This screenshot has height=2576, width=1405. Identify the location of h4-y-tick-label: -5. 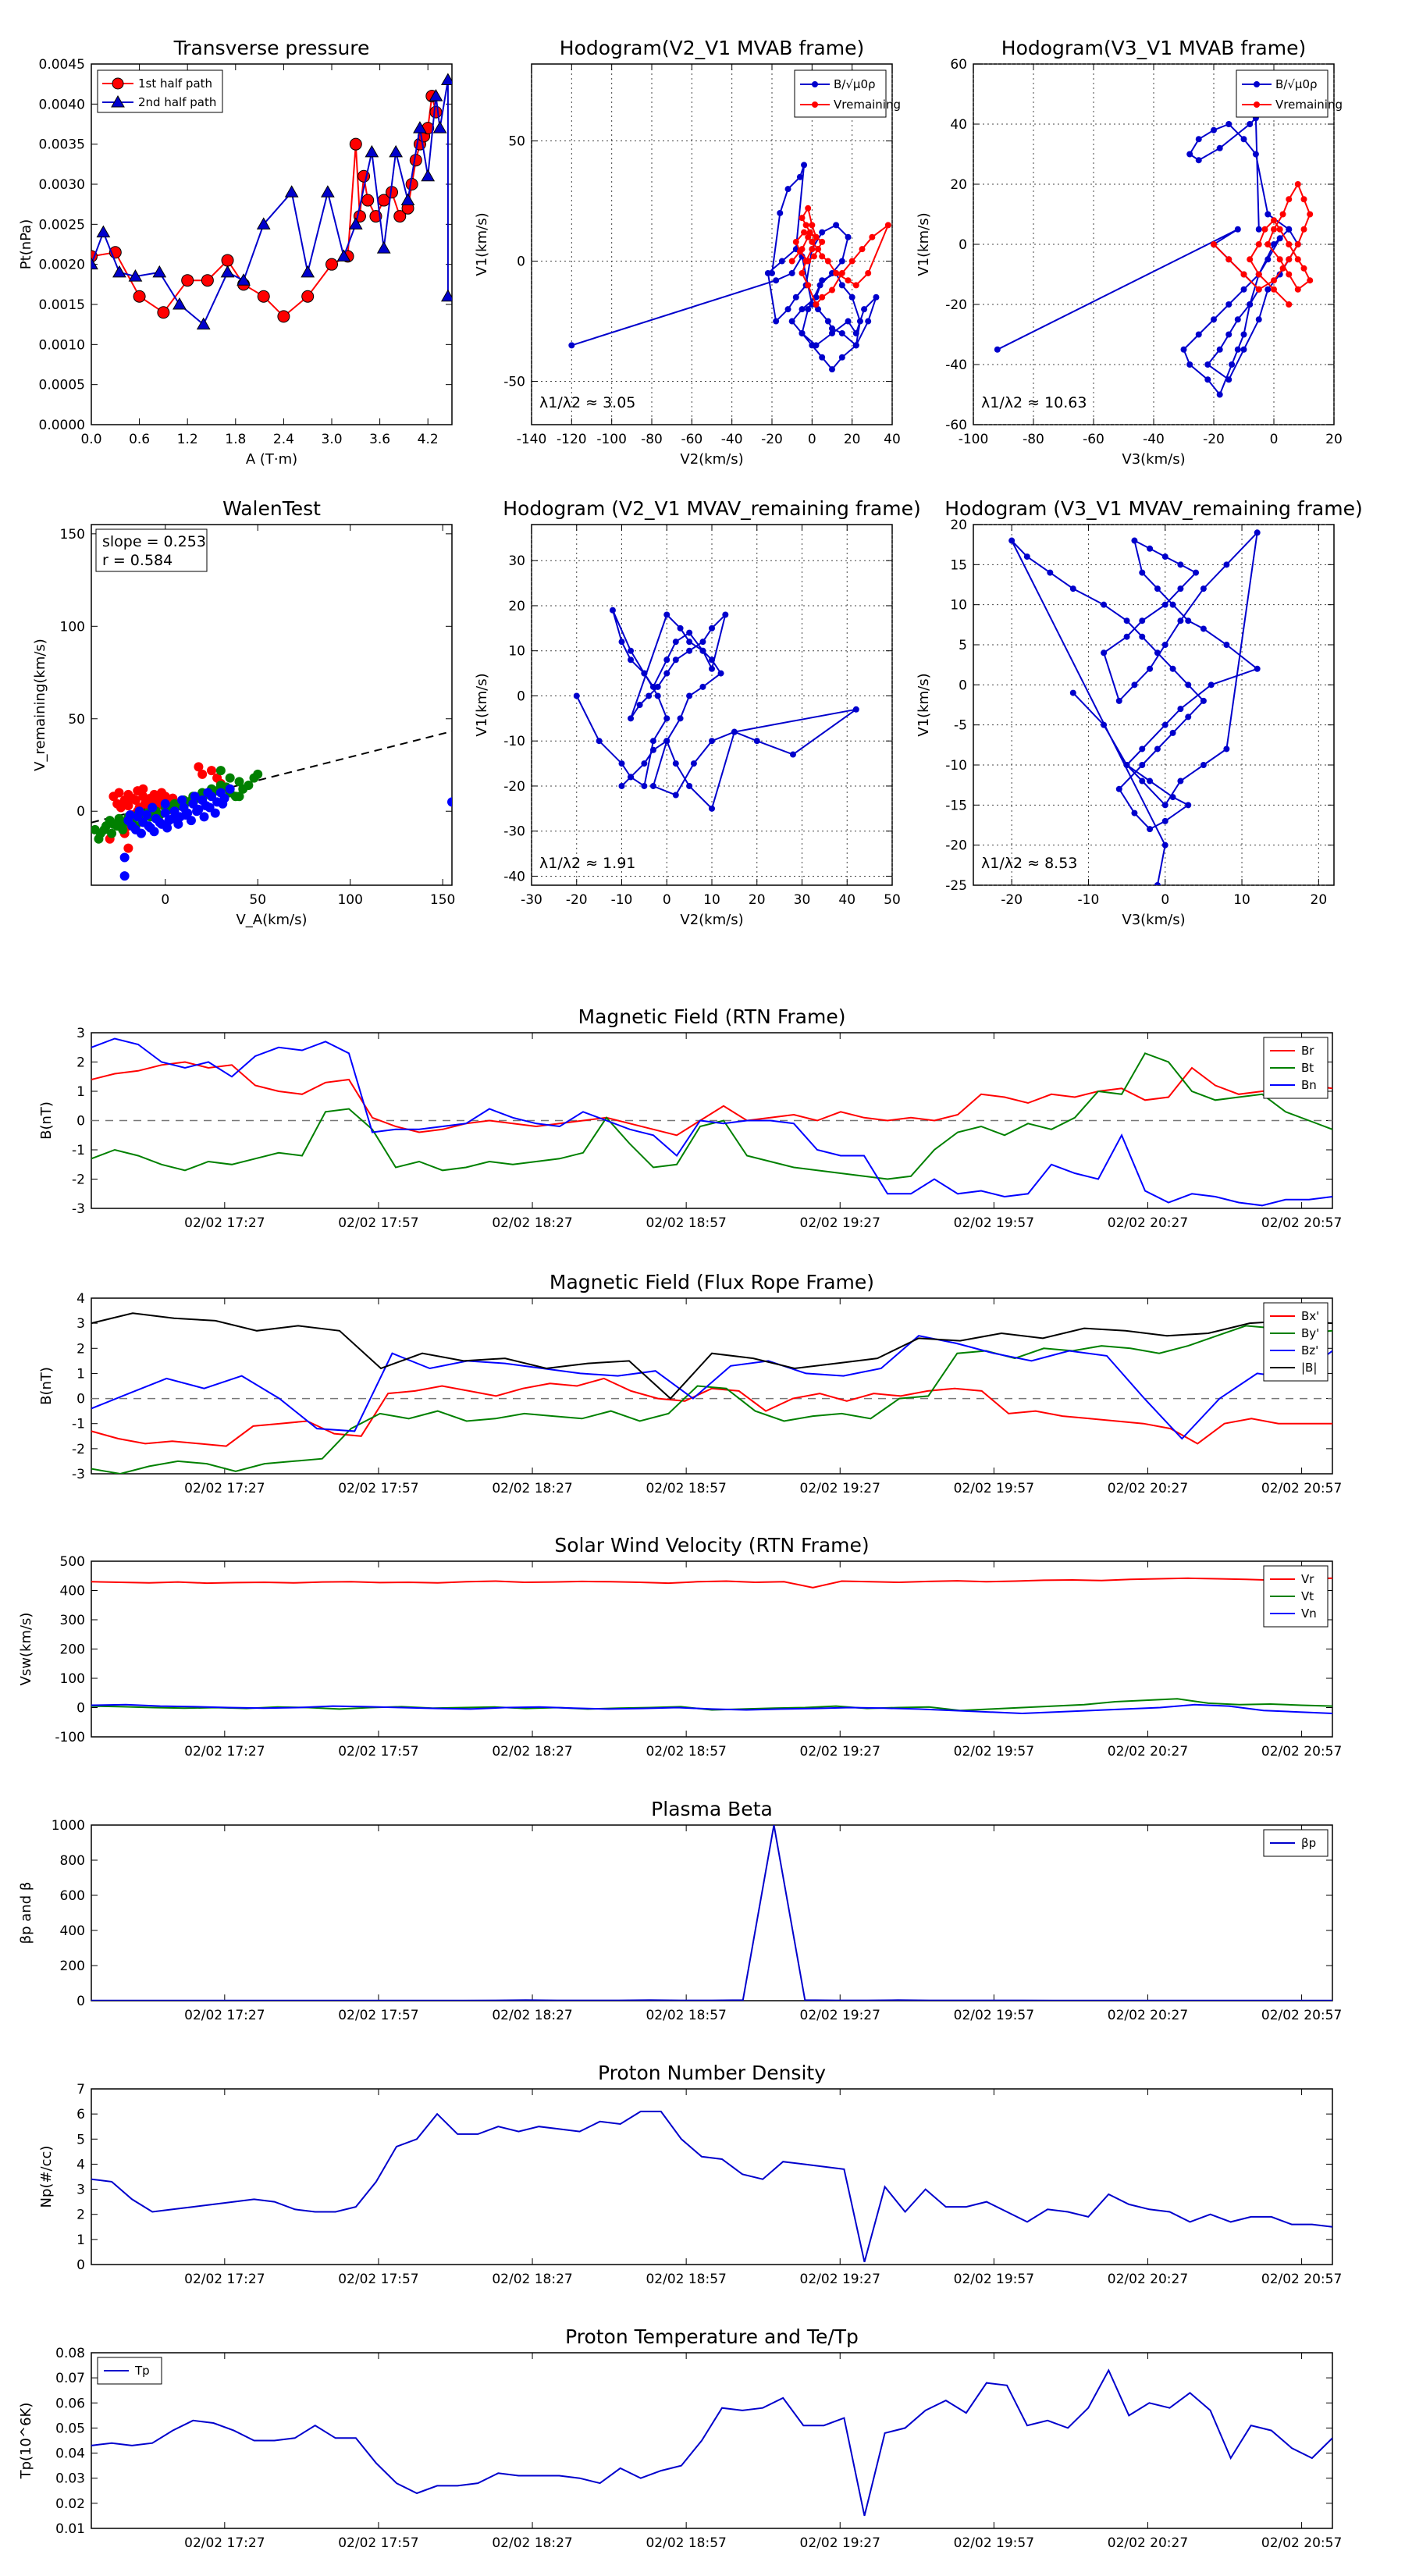
(961, 726).